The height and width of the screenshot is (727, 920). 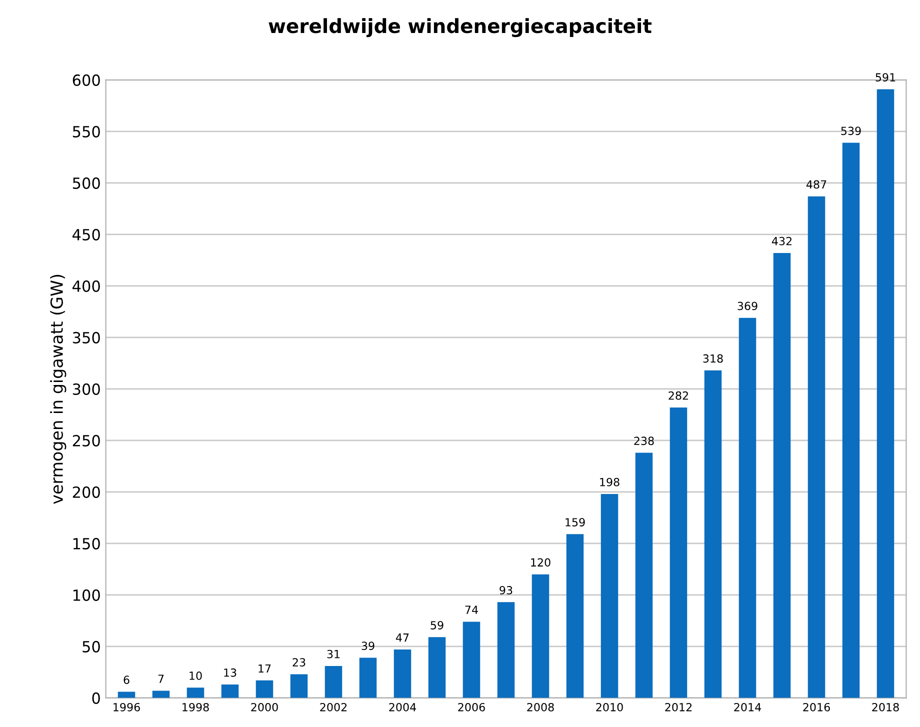 What do you see at coordinates (610, 482) in the screenshot?
I see `data-label: 198` at bounding box center [610, 482].